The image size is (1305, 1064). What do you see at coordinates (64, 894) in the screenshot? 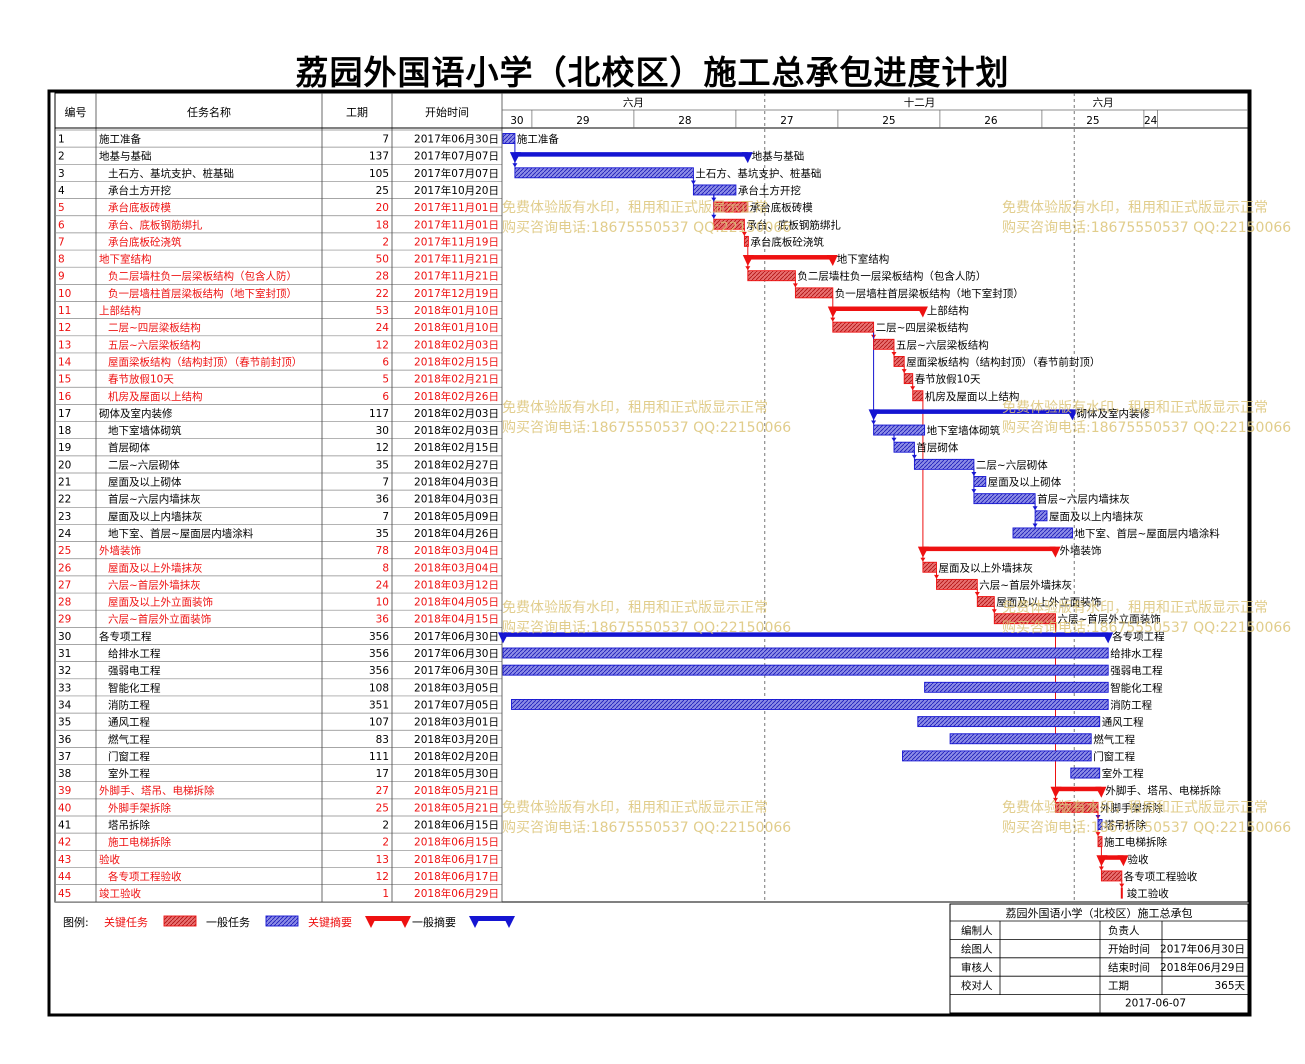
I see `task-id: 45` at bounding box center [64, 894].